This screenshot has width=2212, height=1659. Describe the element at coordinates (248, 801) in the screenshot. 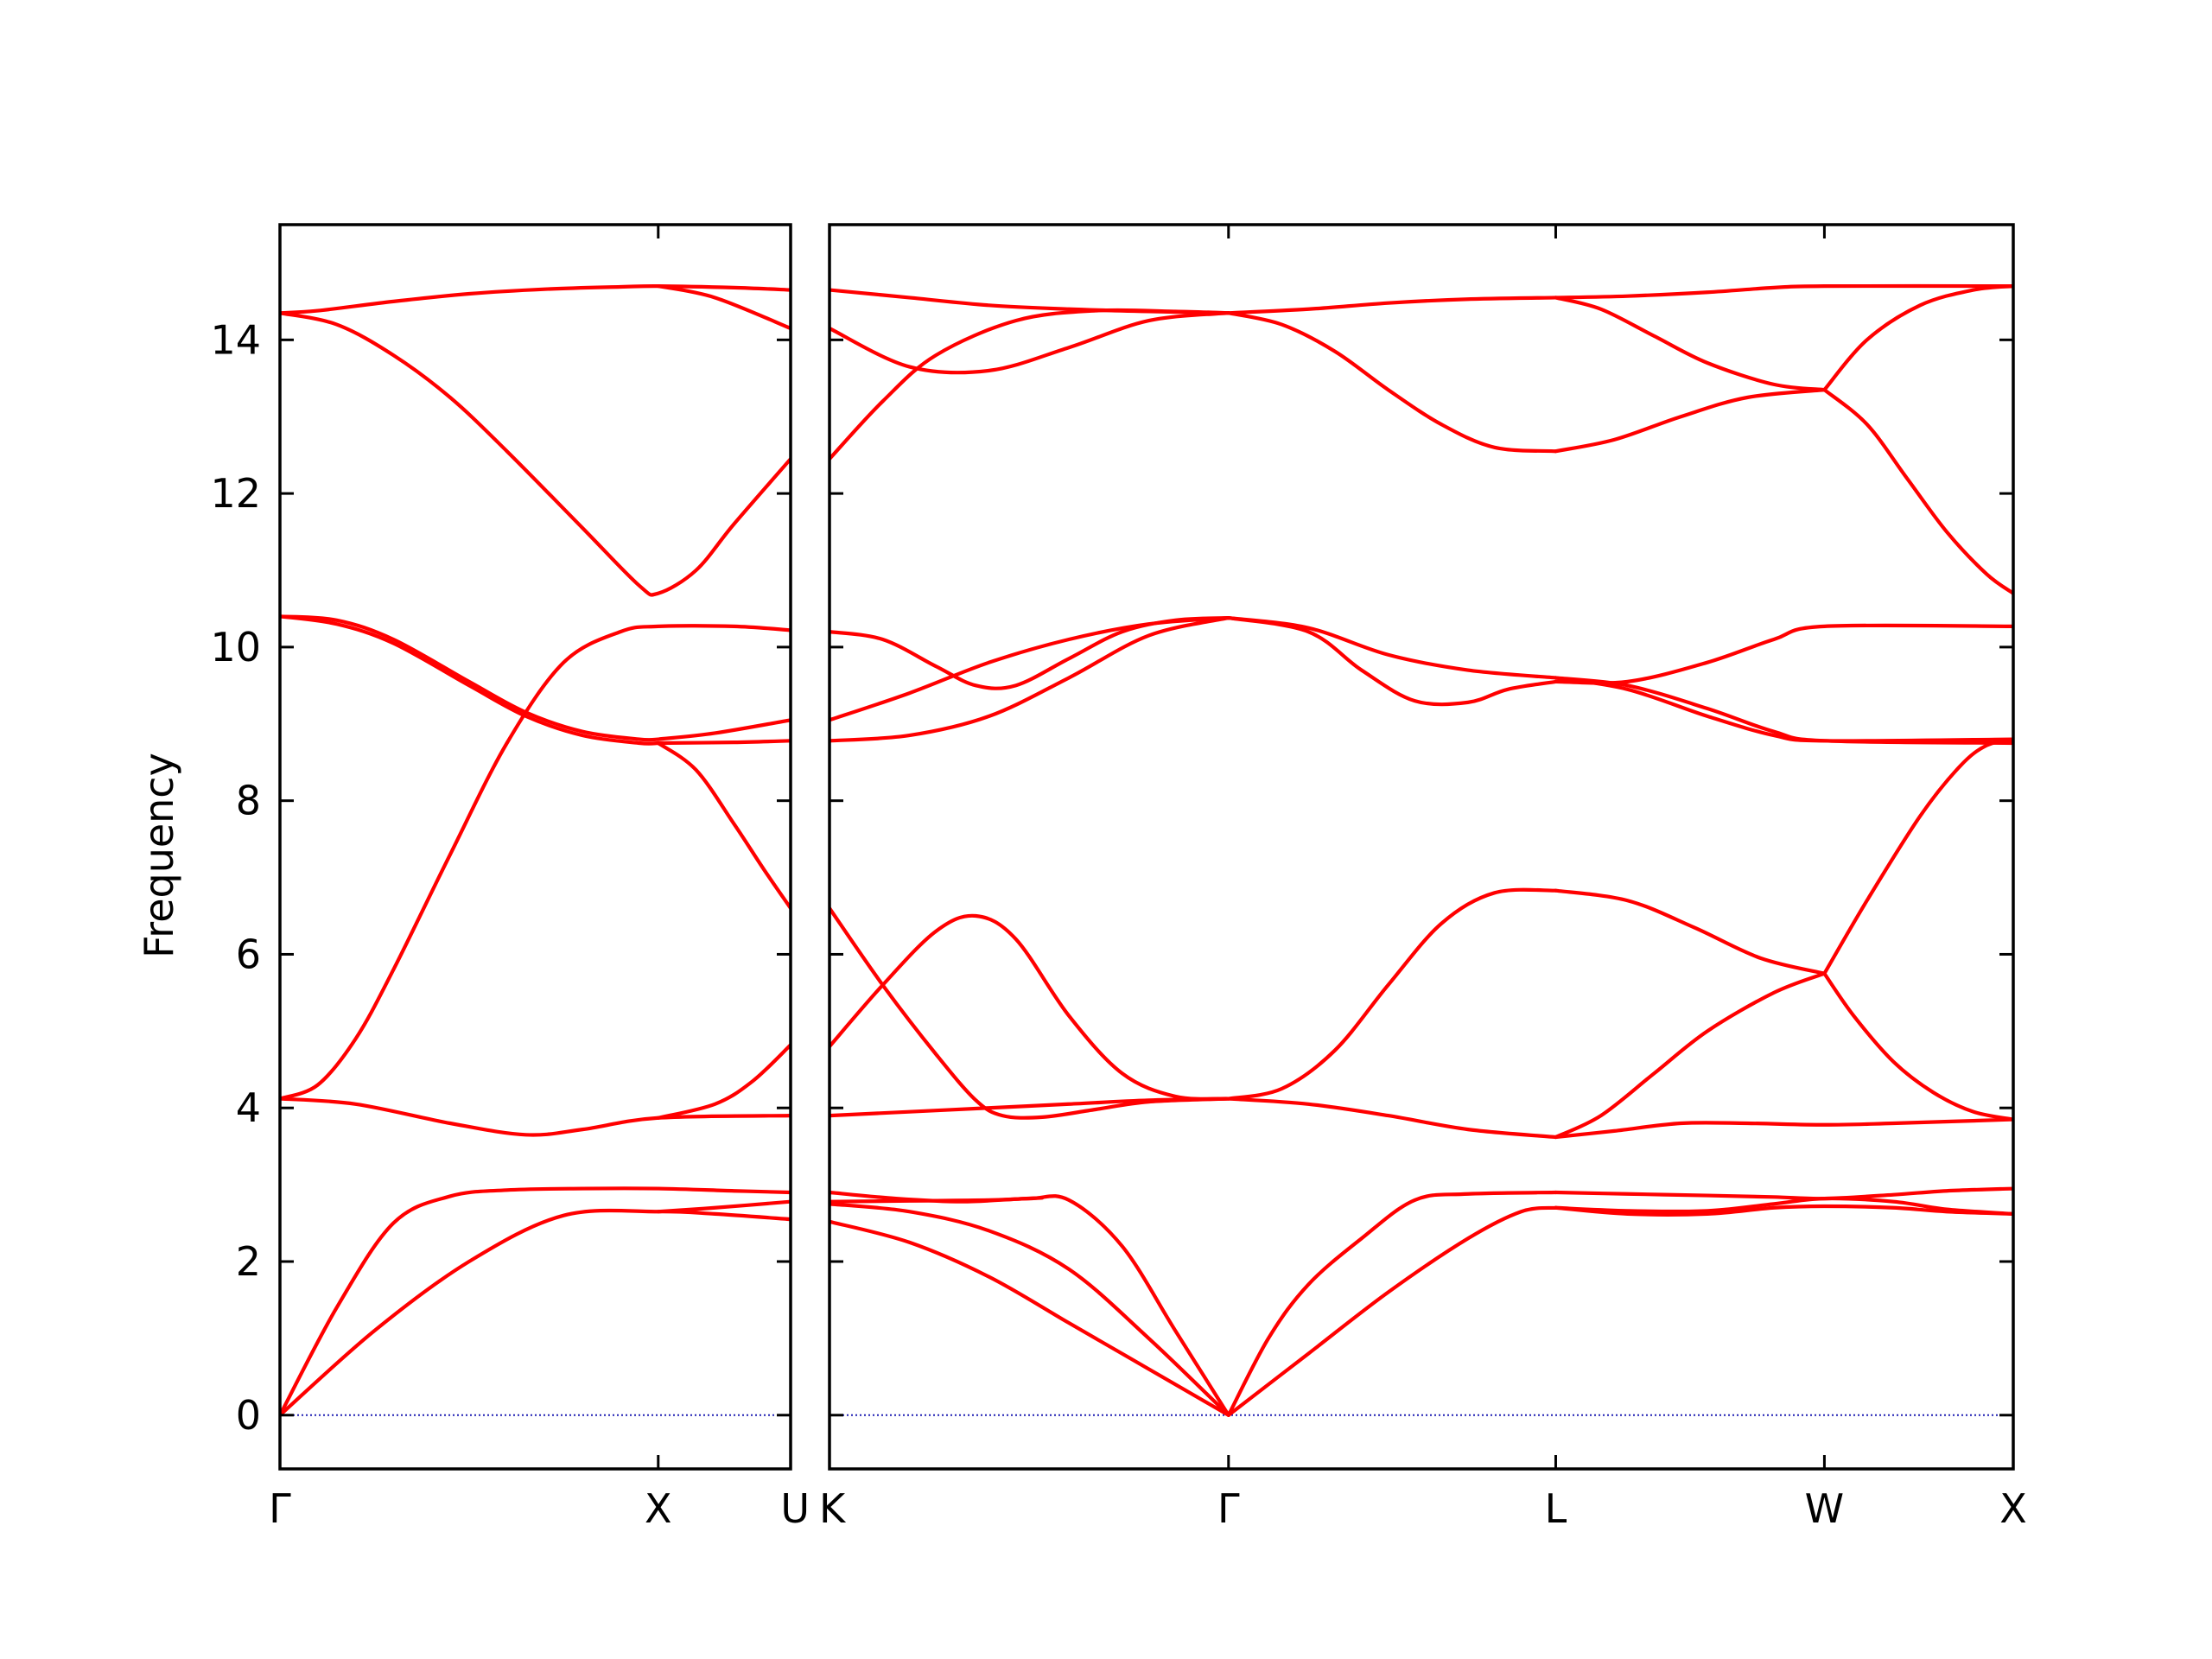

I see `y-tick-label: 8` at that location.